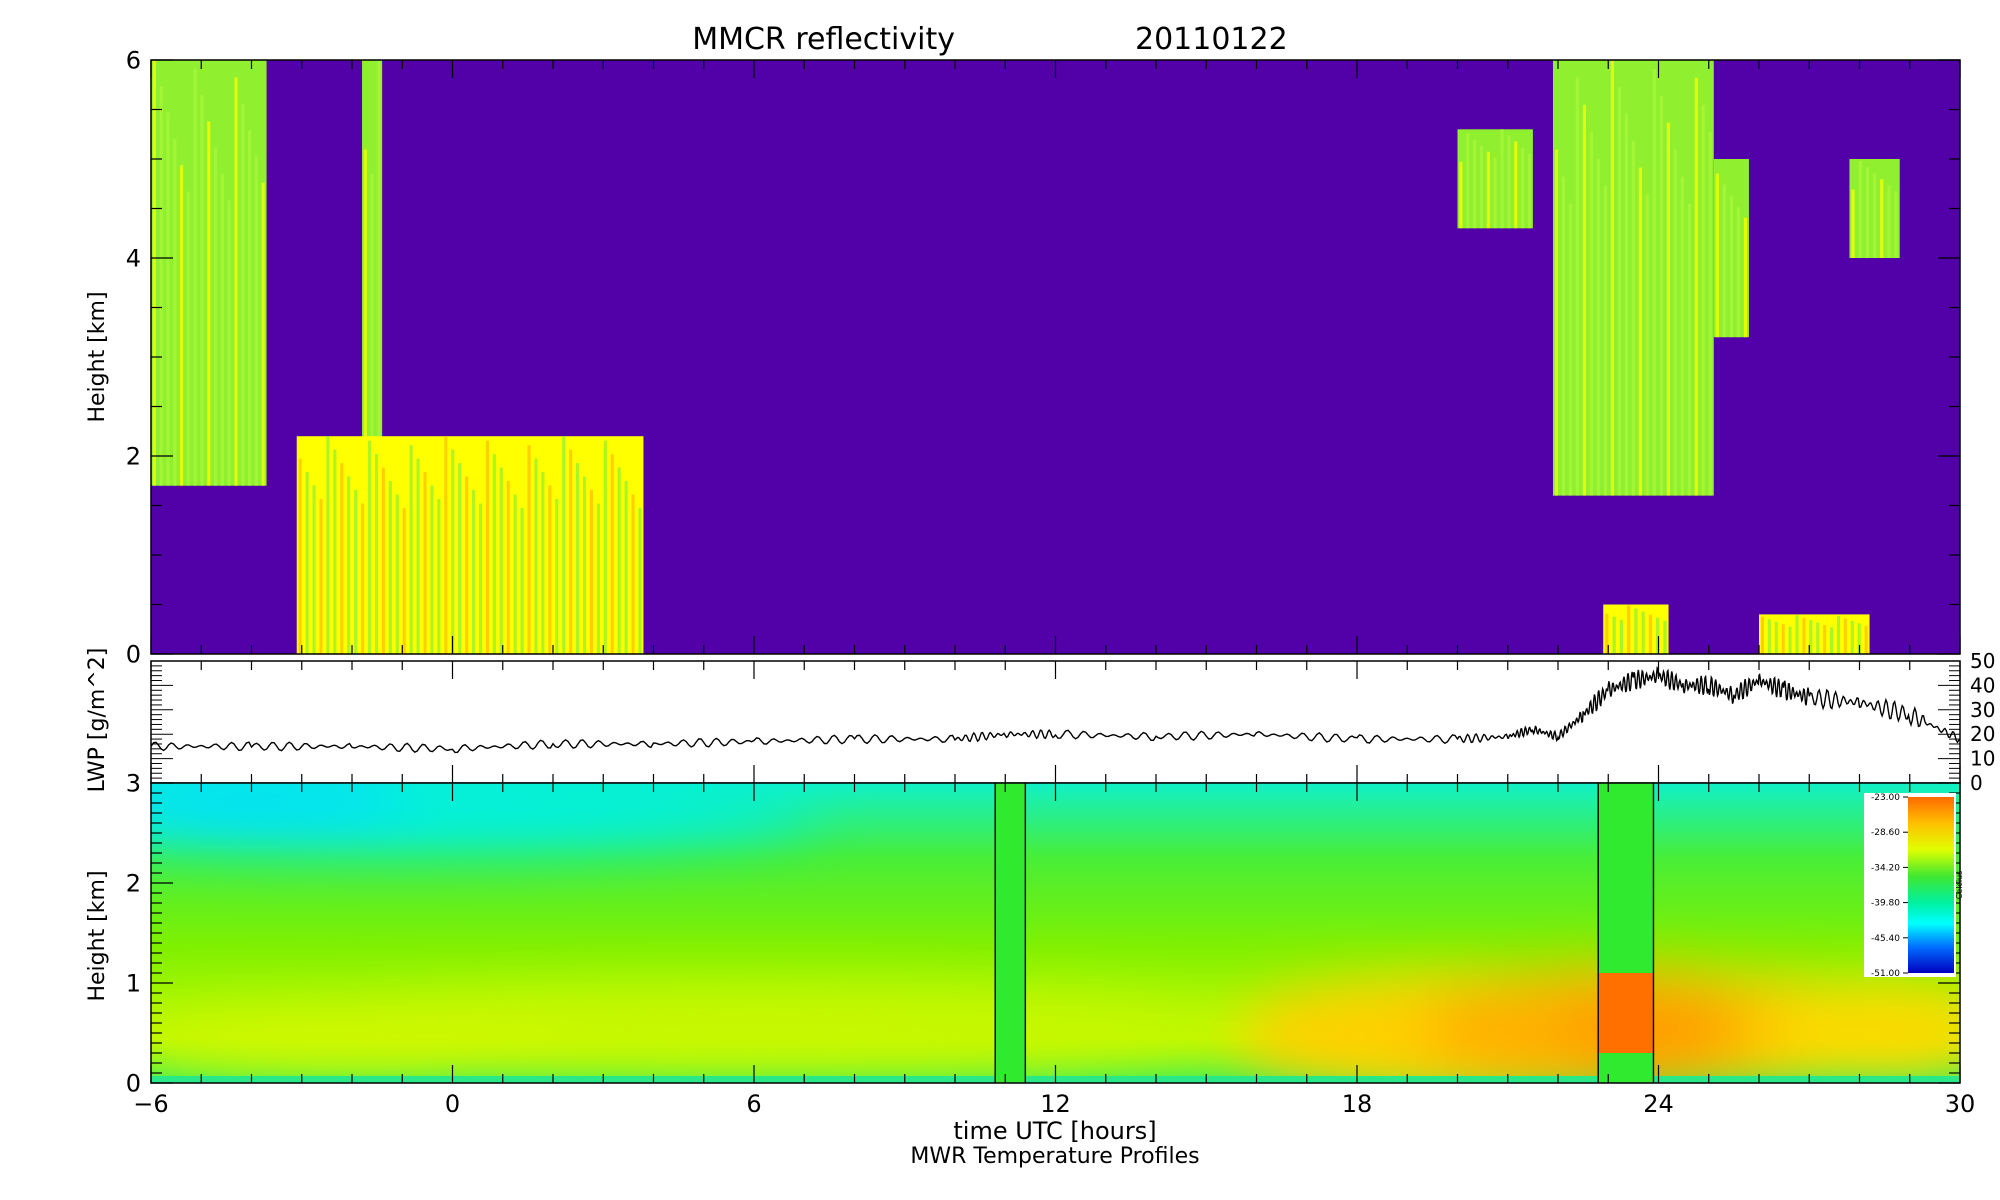  I want to click on gap-fill, so click(1010, 933).